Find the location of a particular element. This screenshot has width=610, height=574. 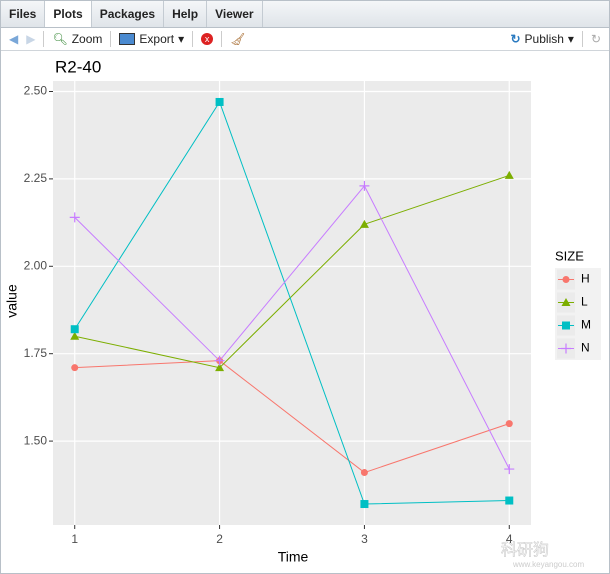

publish-label: Publish is located at coordinates (544, 39).